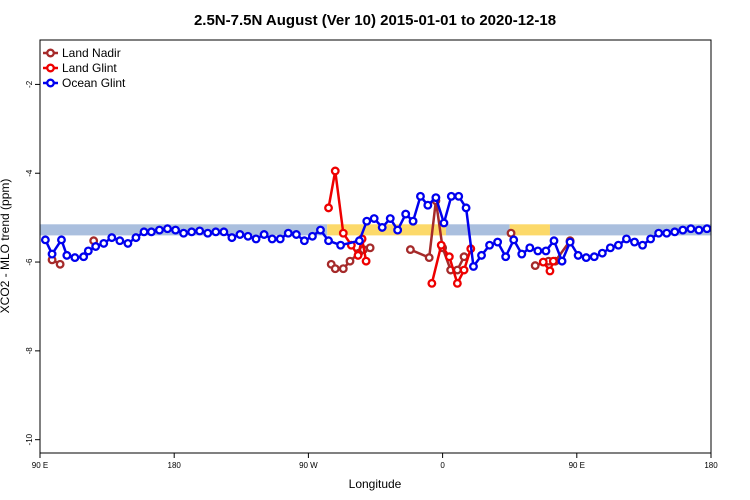 The image size is (750, 500). I want to click on legend-item: Land Nadir, so click(82, 53).